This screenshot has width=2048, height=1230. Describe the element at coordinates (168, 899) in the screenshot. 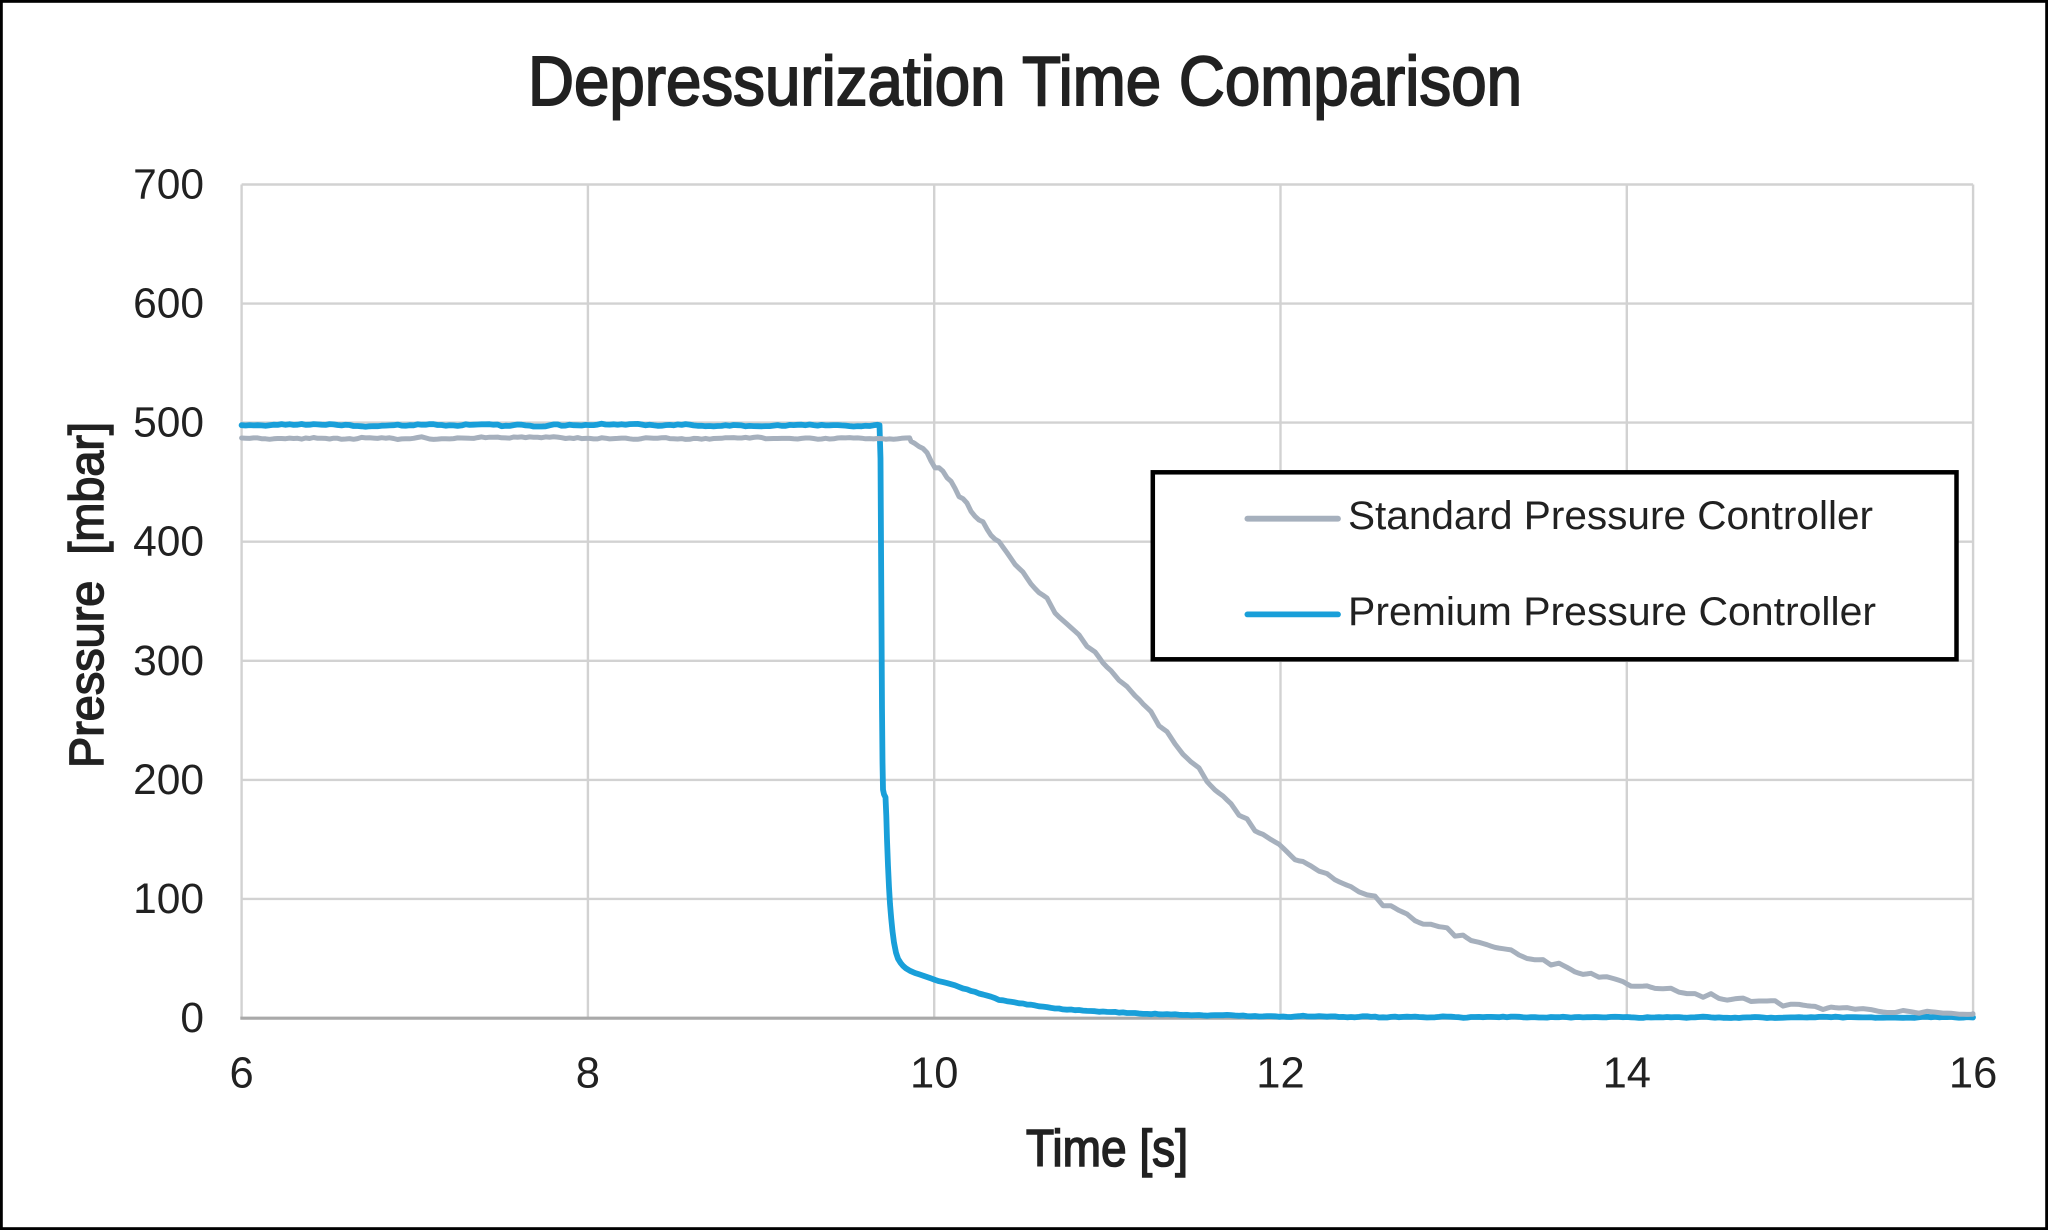

I see `svg-text: 100` at that location.